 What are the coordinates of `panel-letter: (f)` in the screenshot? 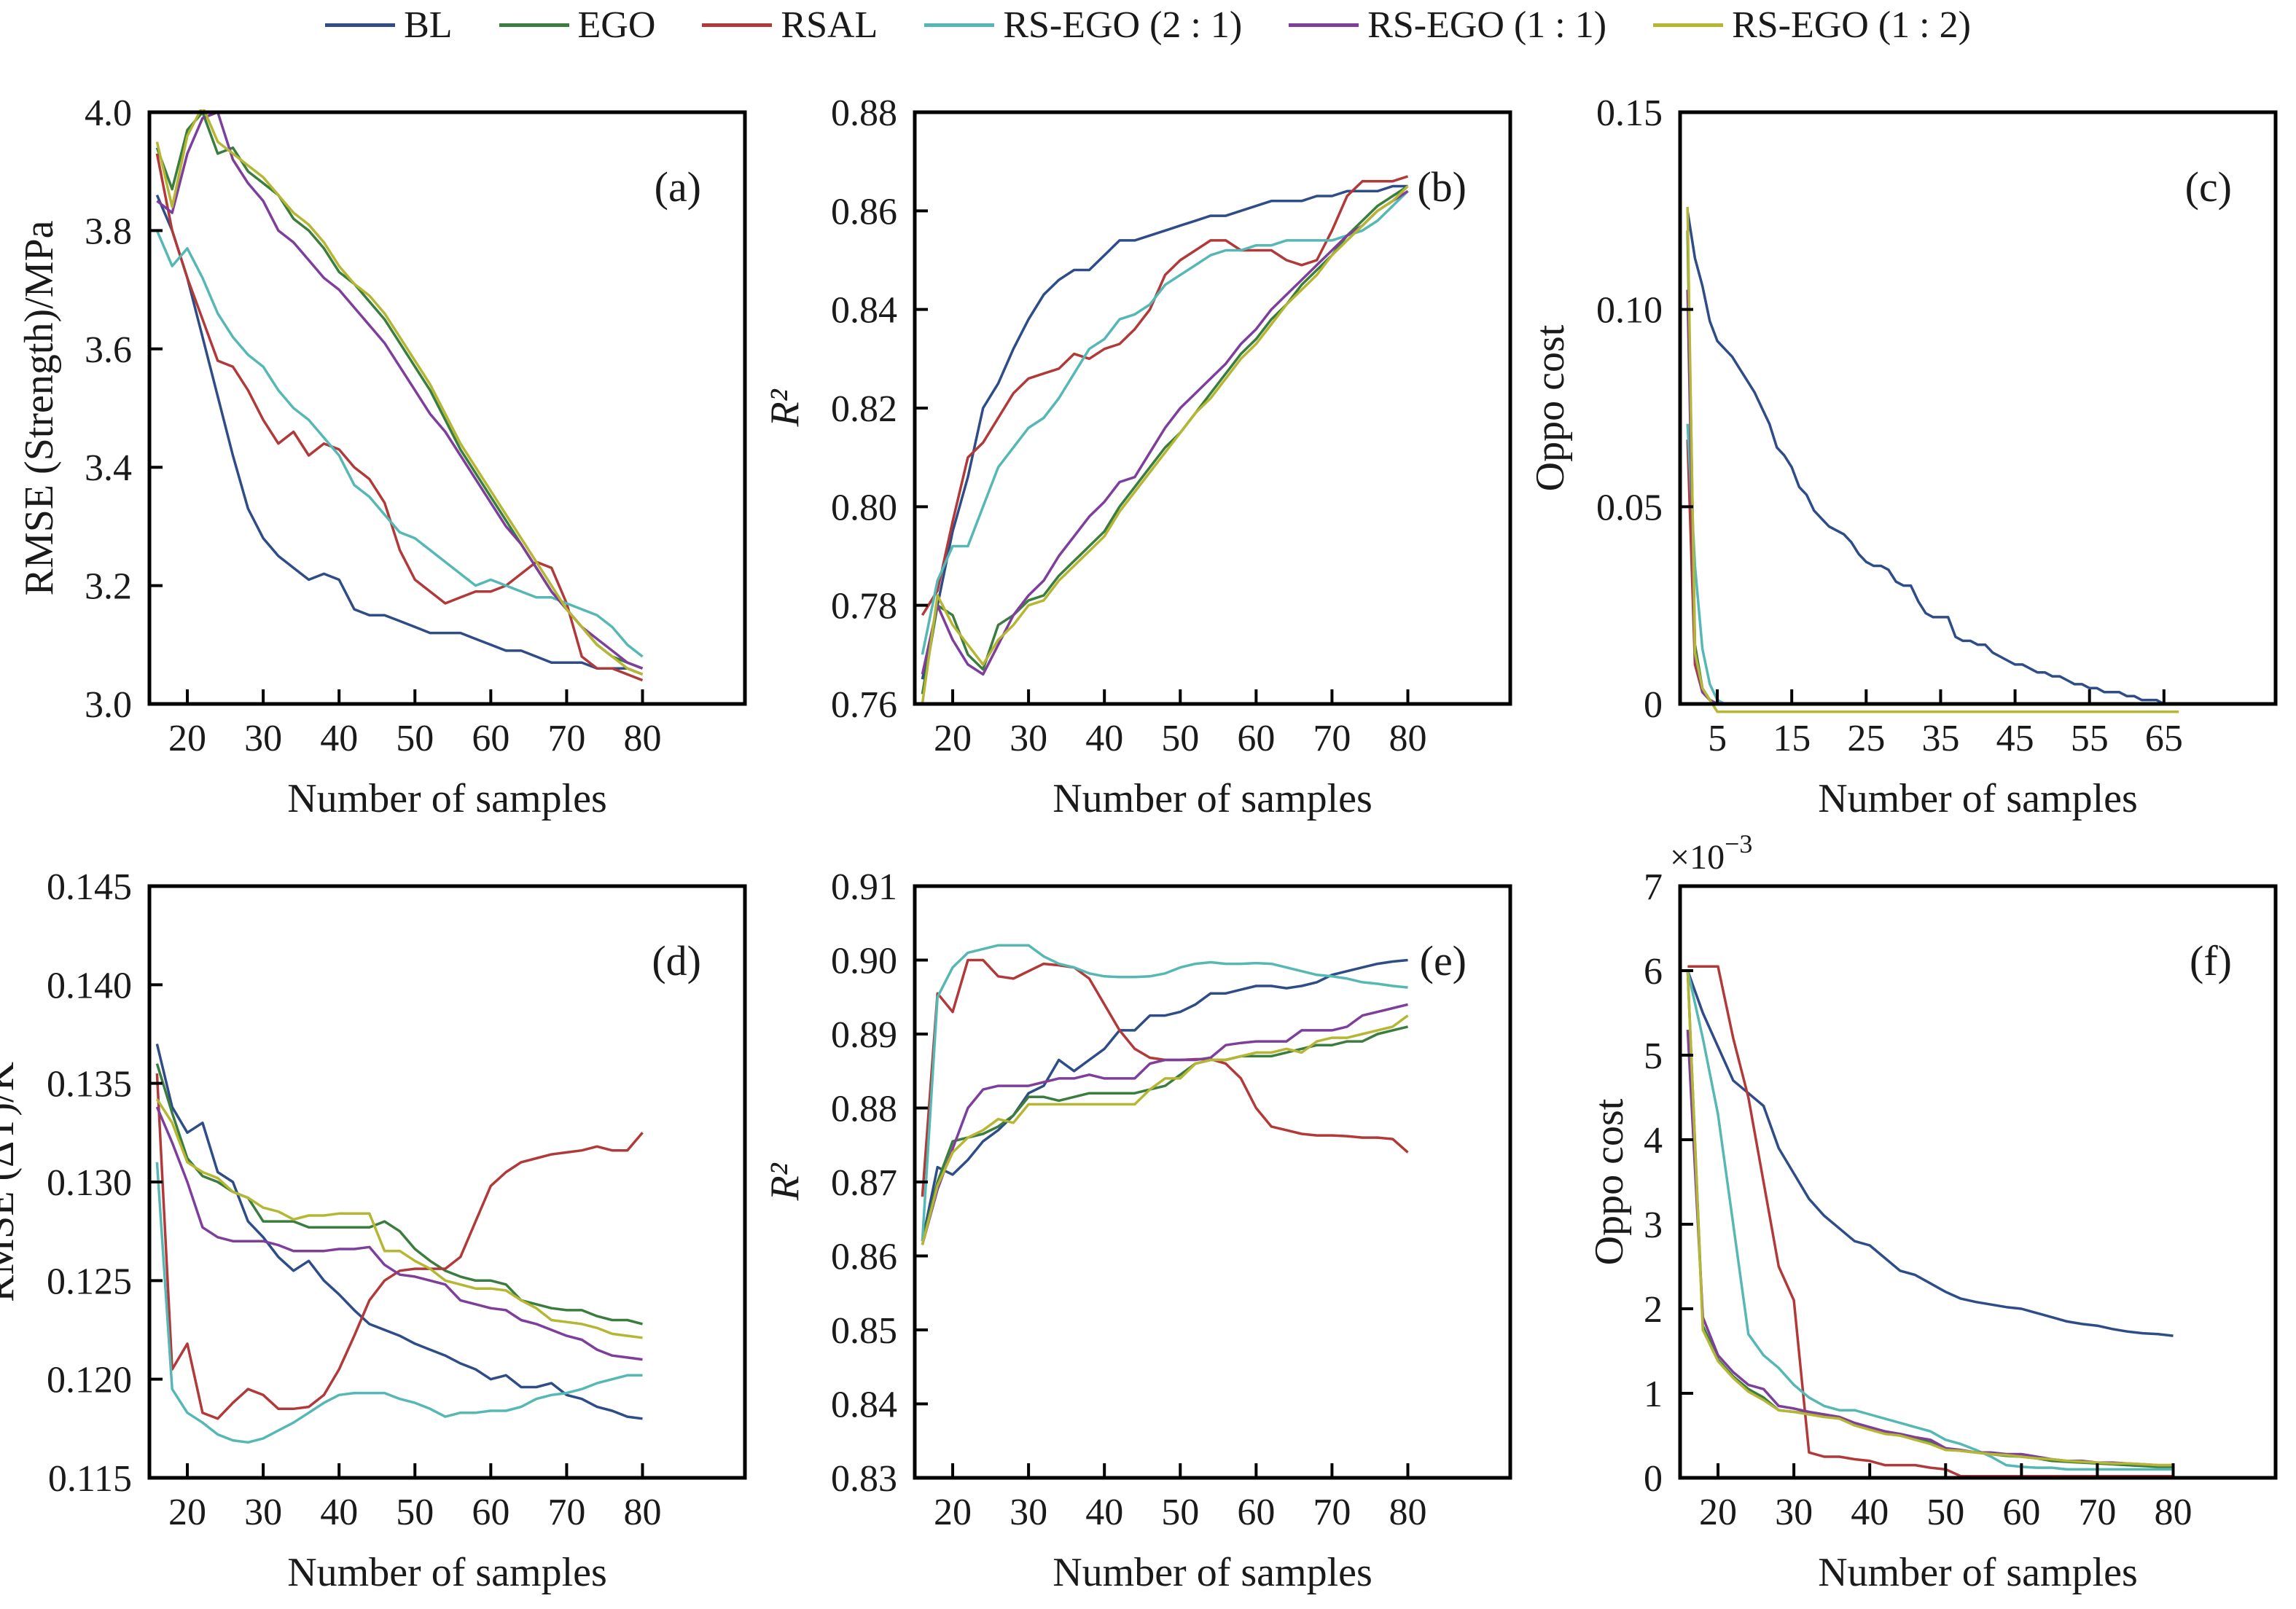 It's located at (2211, 961).